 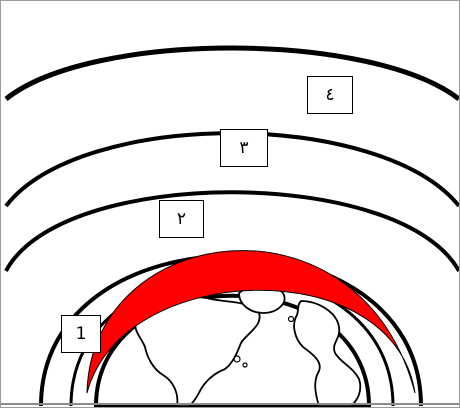 What do you see at coordinates (327, 353) in the screenshot?
I see `continent-europe-africa` at bounding box center [327, 353].